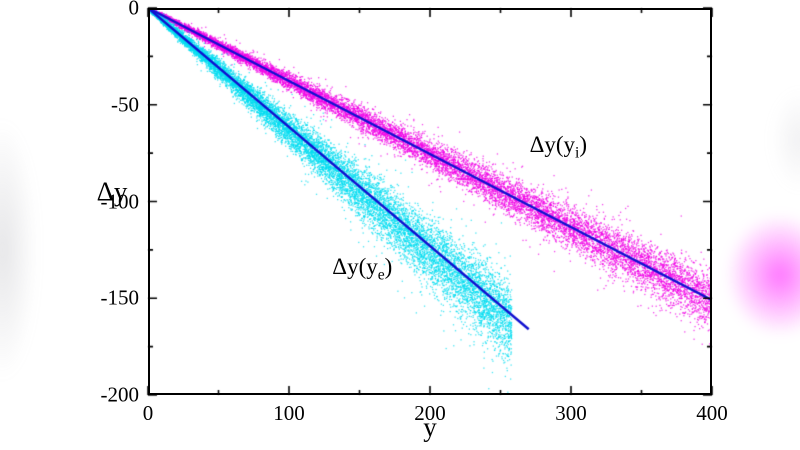 The width and height of the screenshot is (800, 450). Describe the element at coordinates (120, 394) in the screenshot. I see `y-tick-label: -200` at that location.